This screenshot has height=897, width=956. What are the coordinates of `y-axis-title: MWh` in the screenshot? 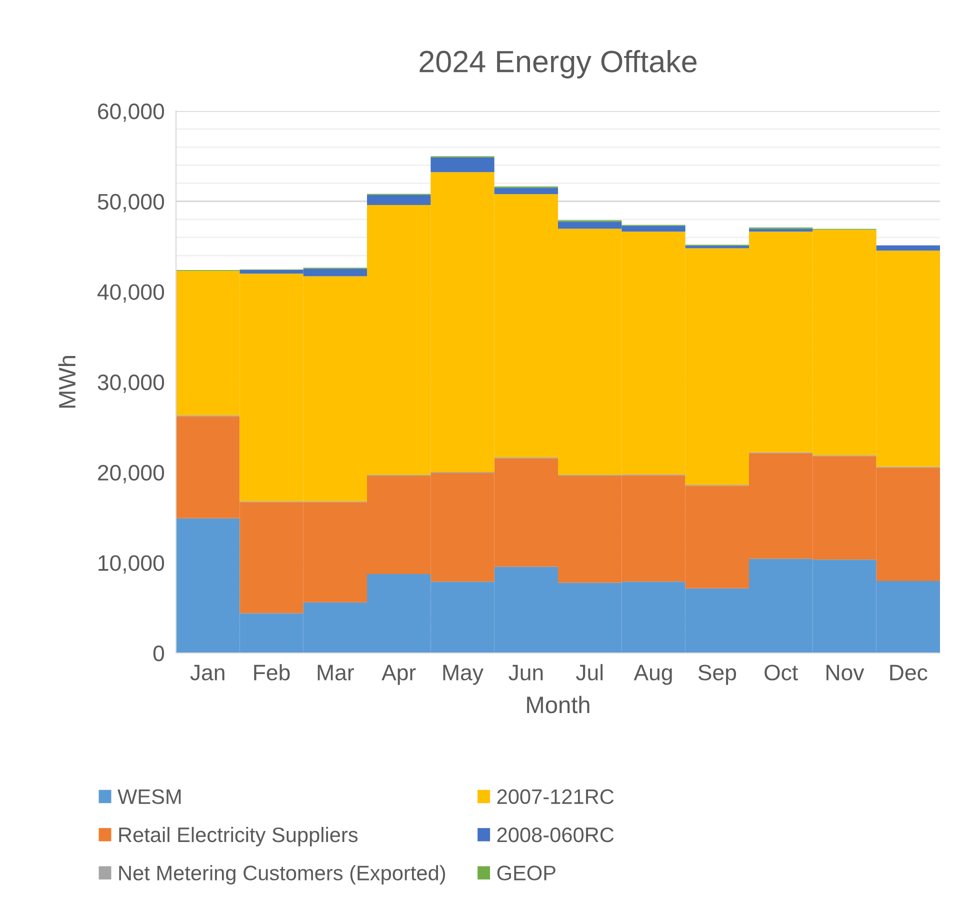 It's located at (67, 382).